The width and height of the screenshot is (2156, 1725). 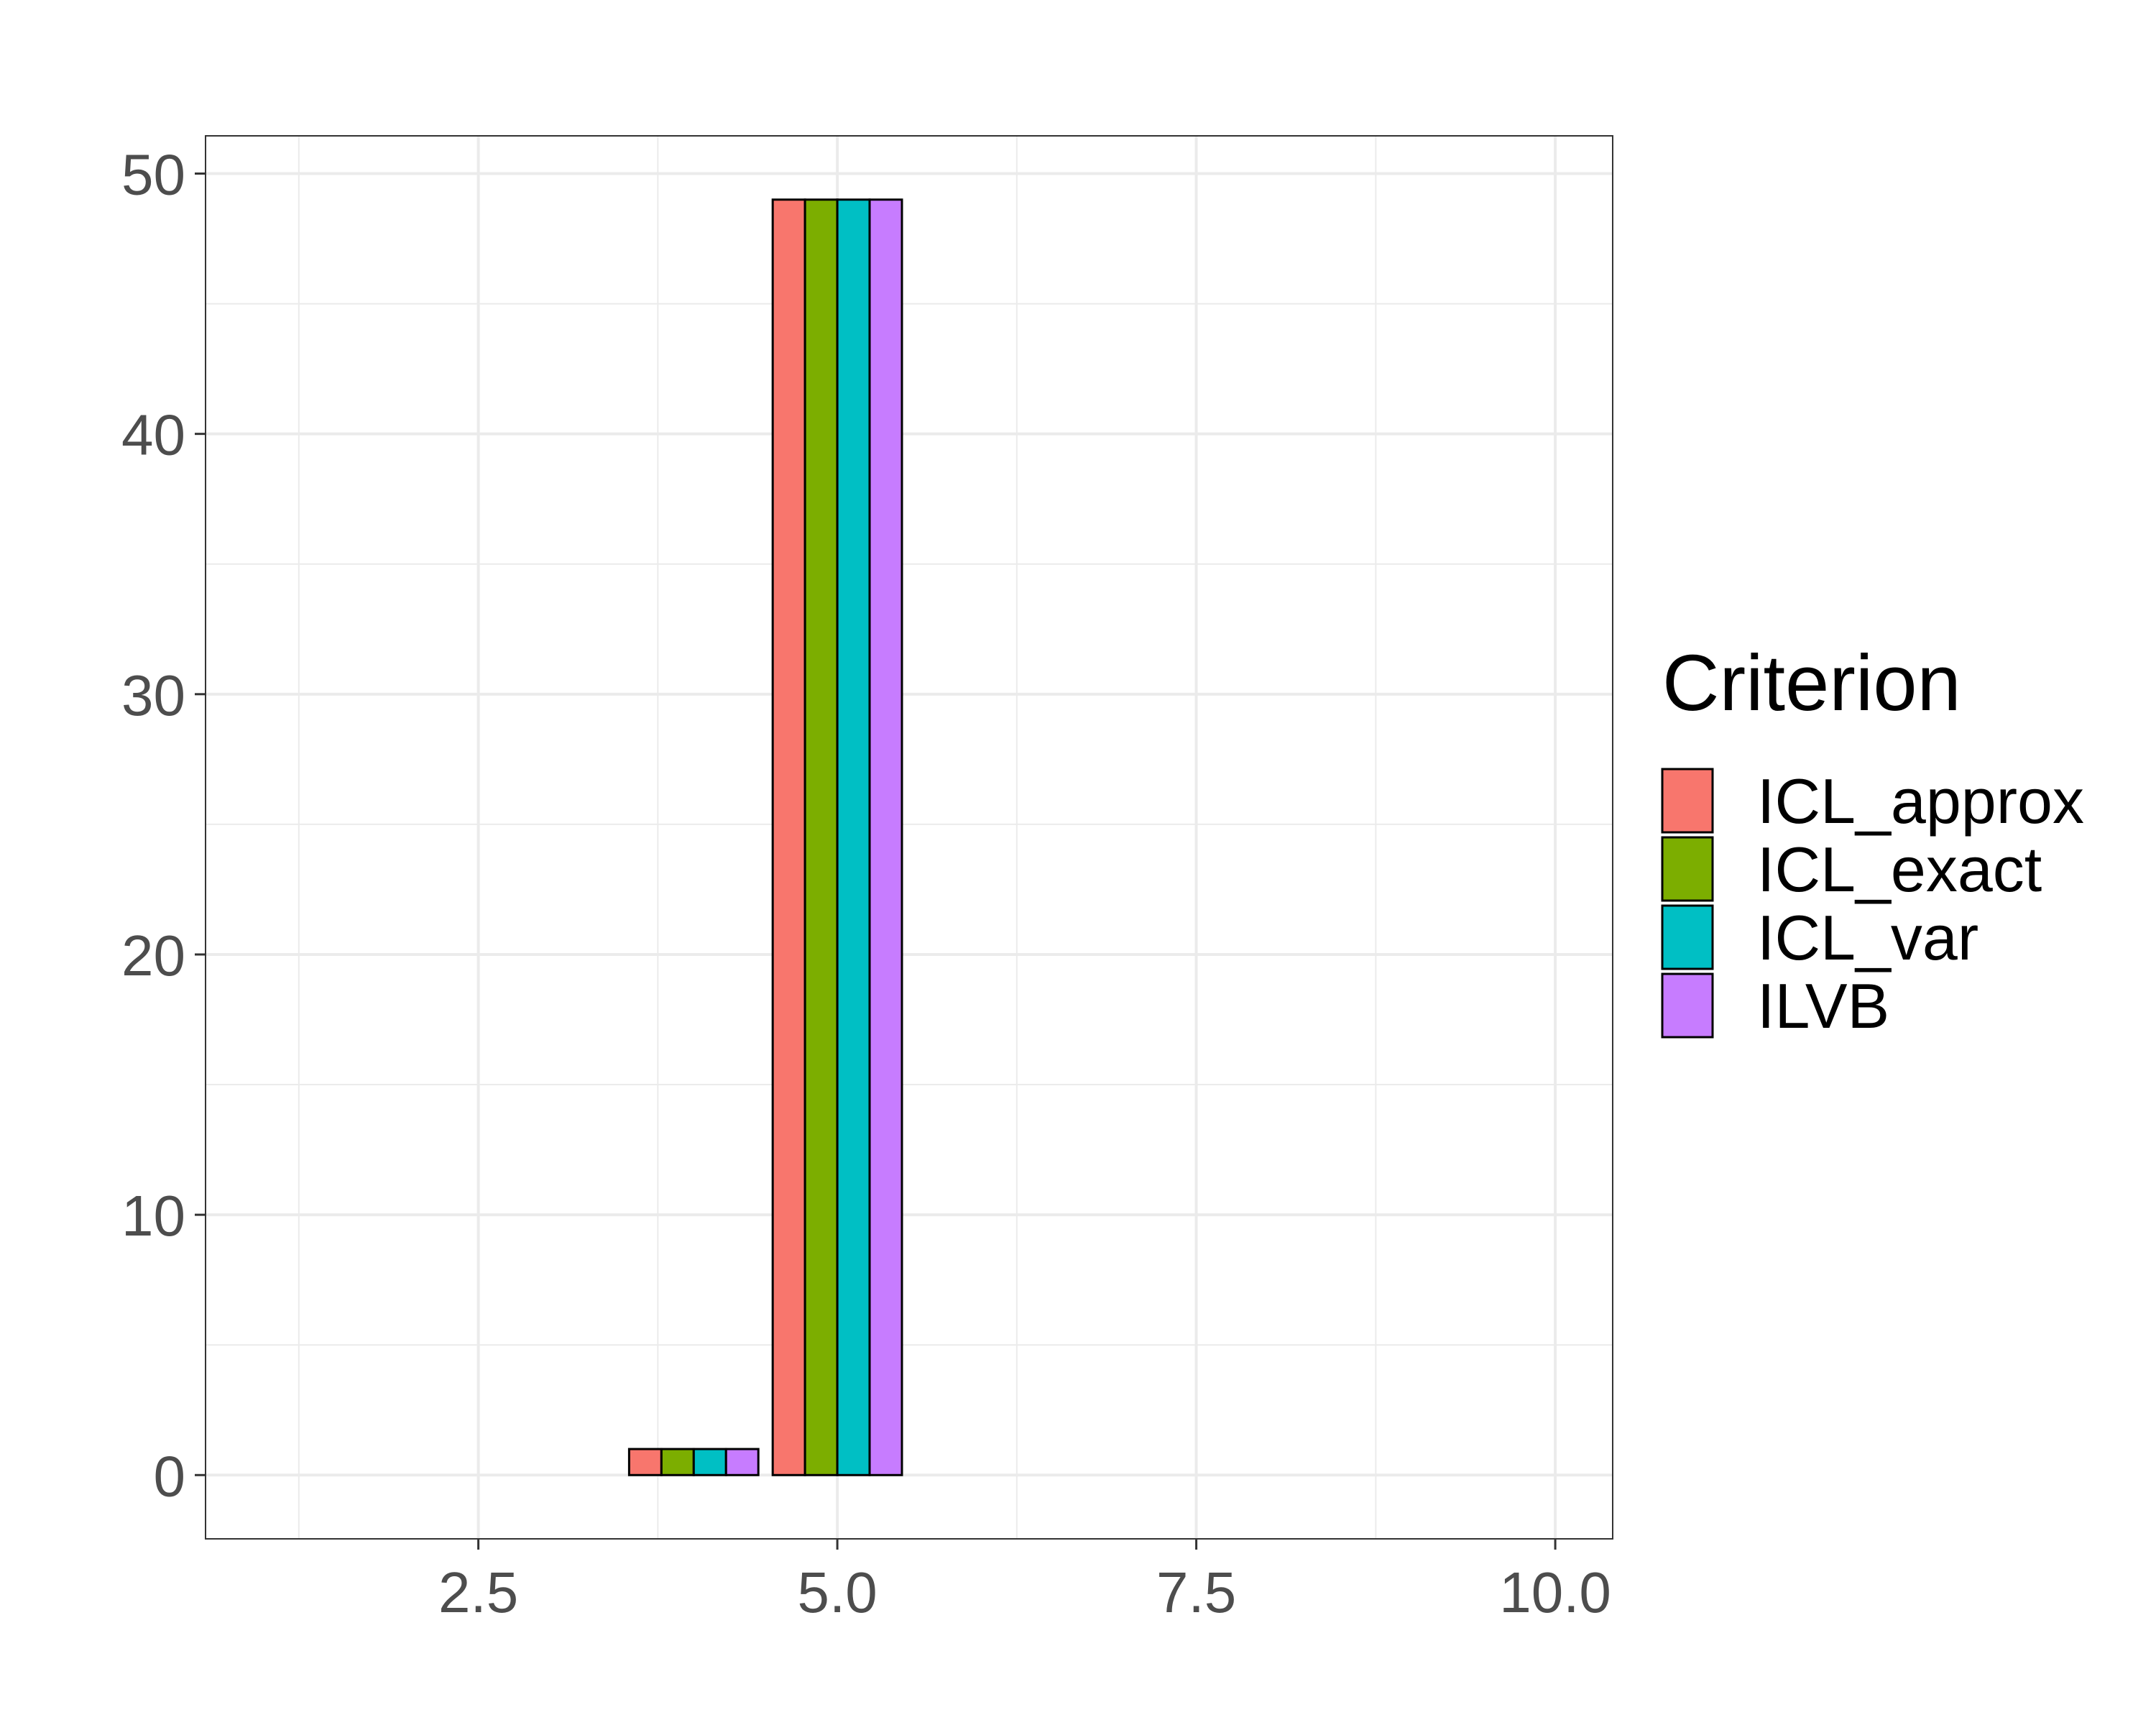 What do you see at coordinates (1687, 1005) in the screenshot?
I see `legend-key-ILVB` at bounding box center [1687, 1005].